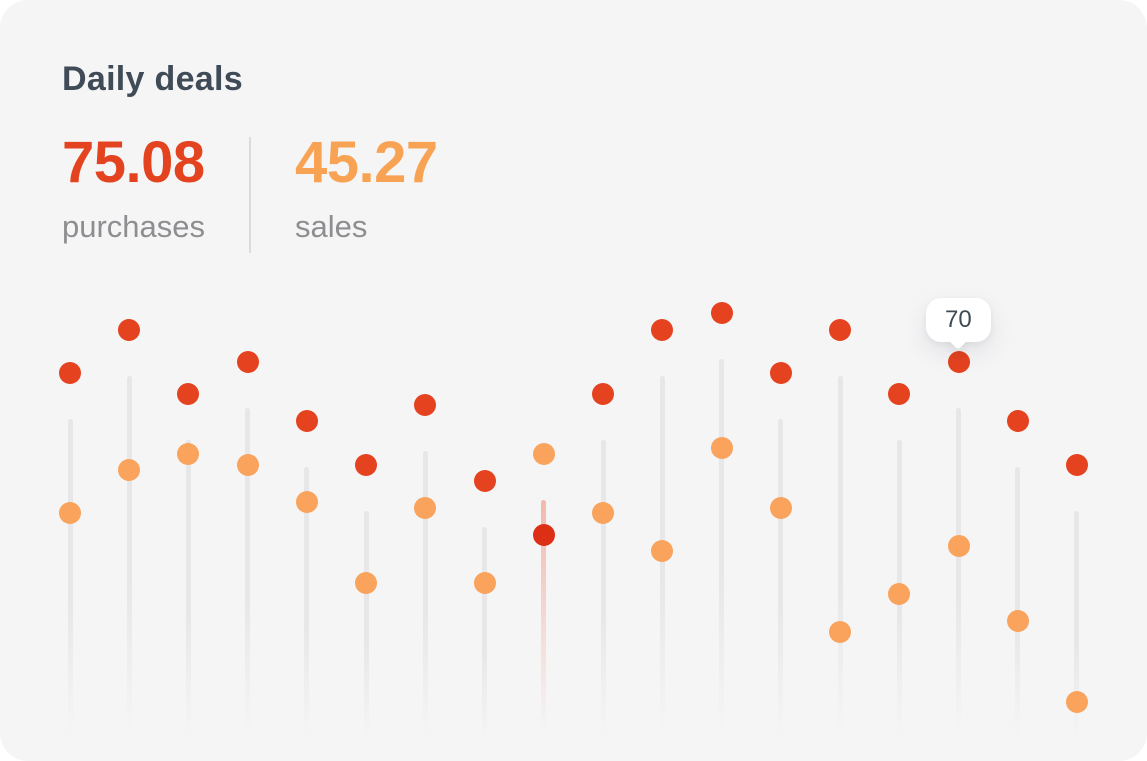  I want to click on card-title: Daily deals, so click(152, 79).